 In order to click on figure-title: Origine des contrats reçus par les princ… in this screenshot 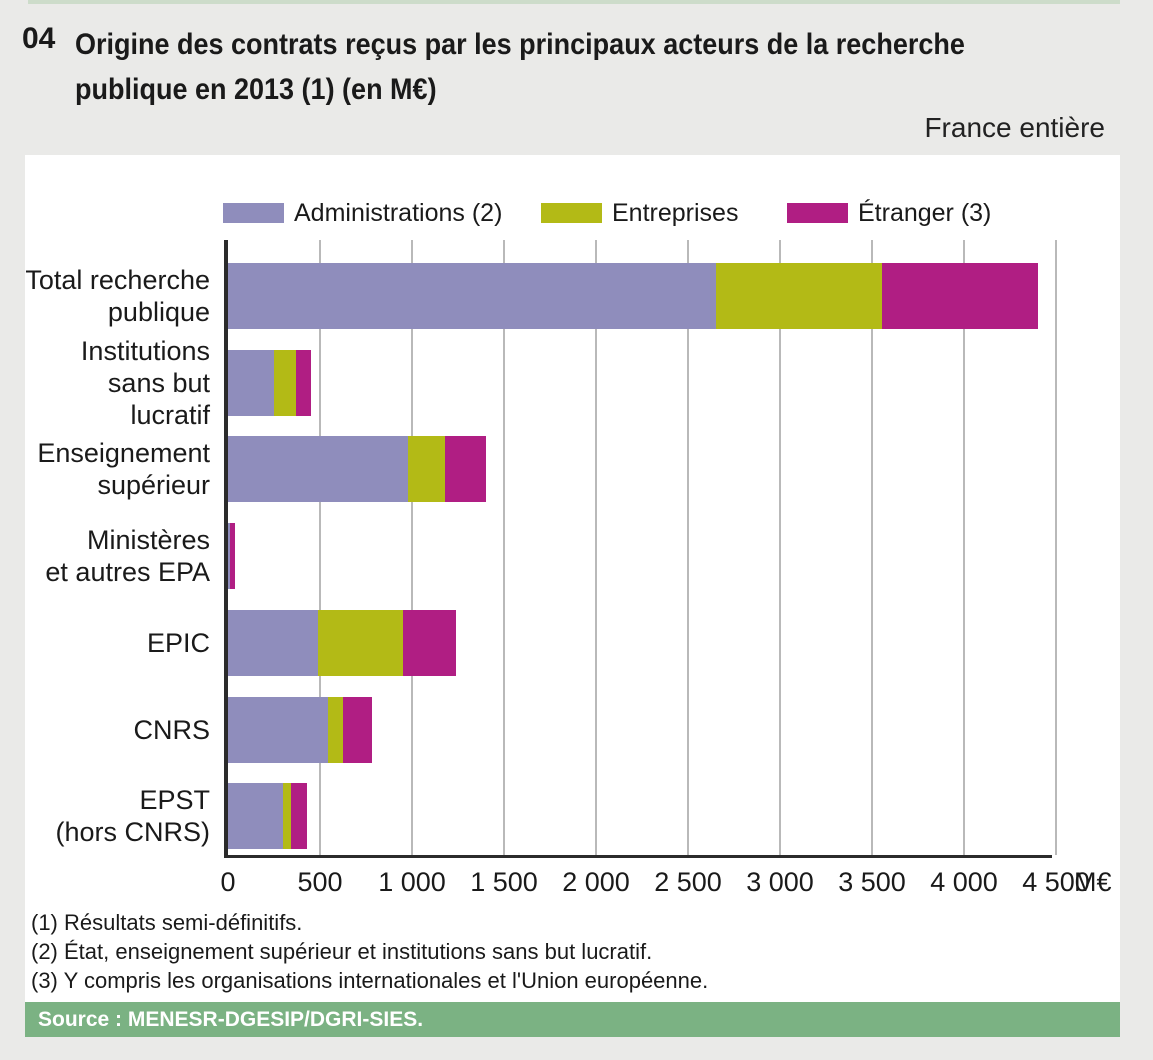, I will do `click(552, 67)`.